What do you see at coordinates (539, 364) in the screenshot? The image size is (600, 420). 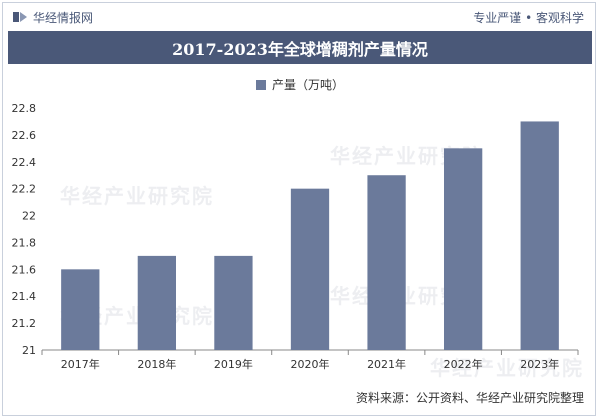 I see `x-tick-label: 2023年` at bounding box center [539, 364].